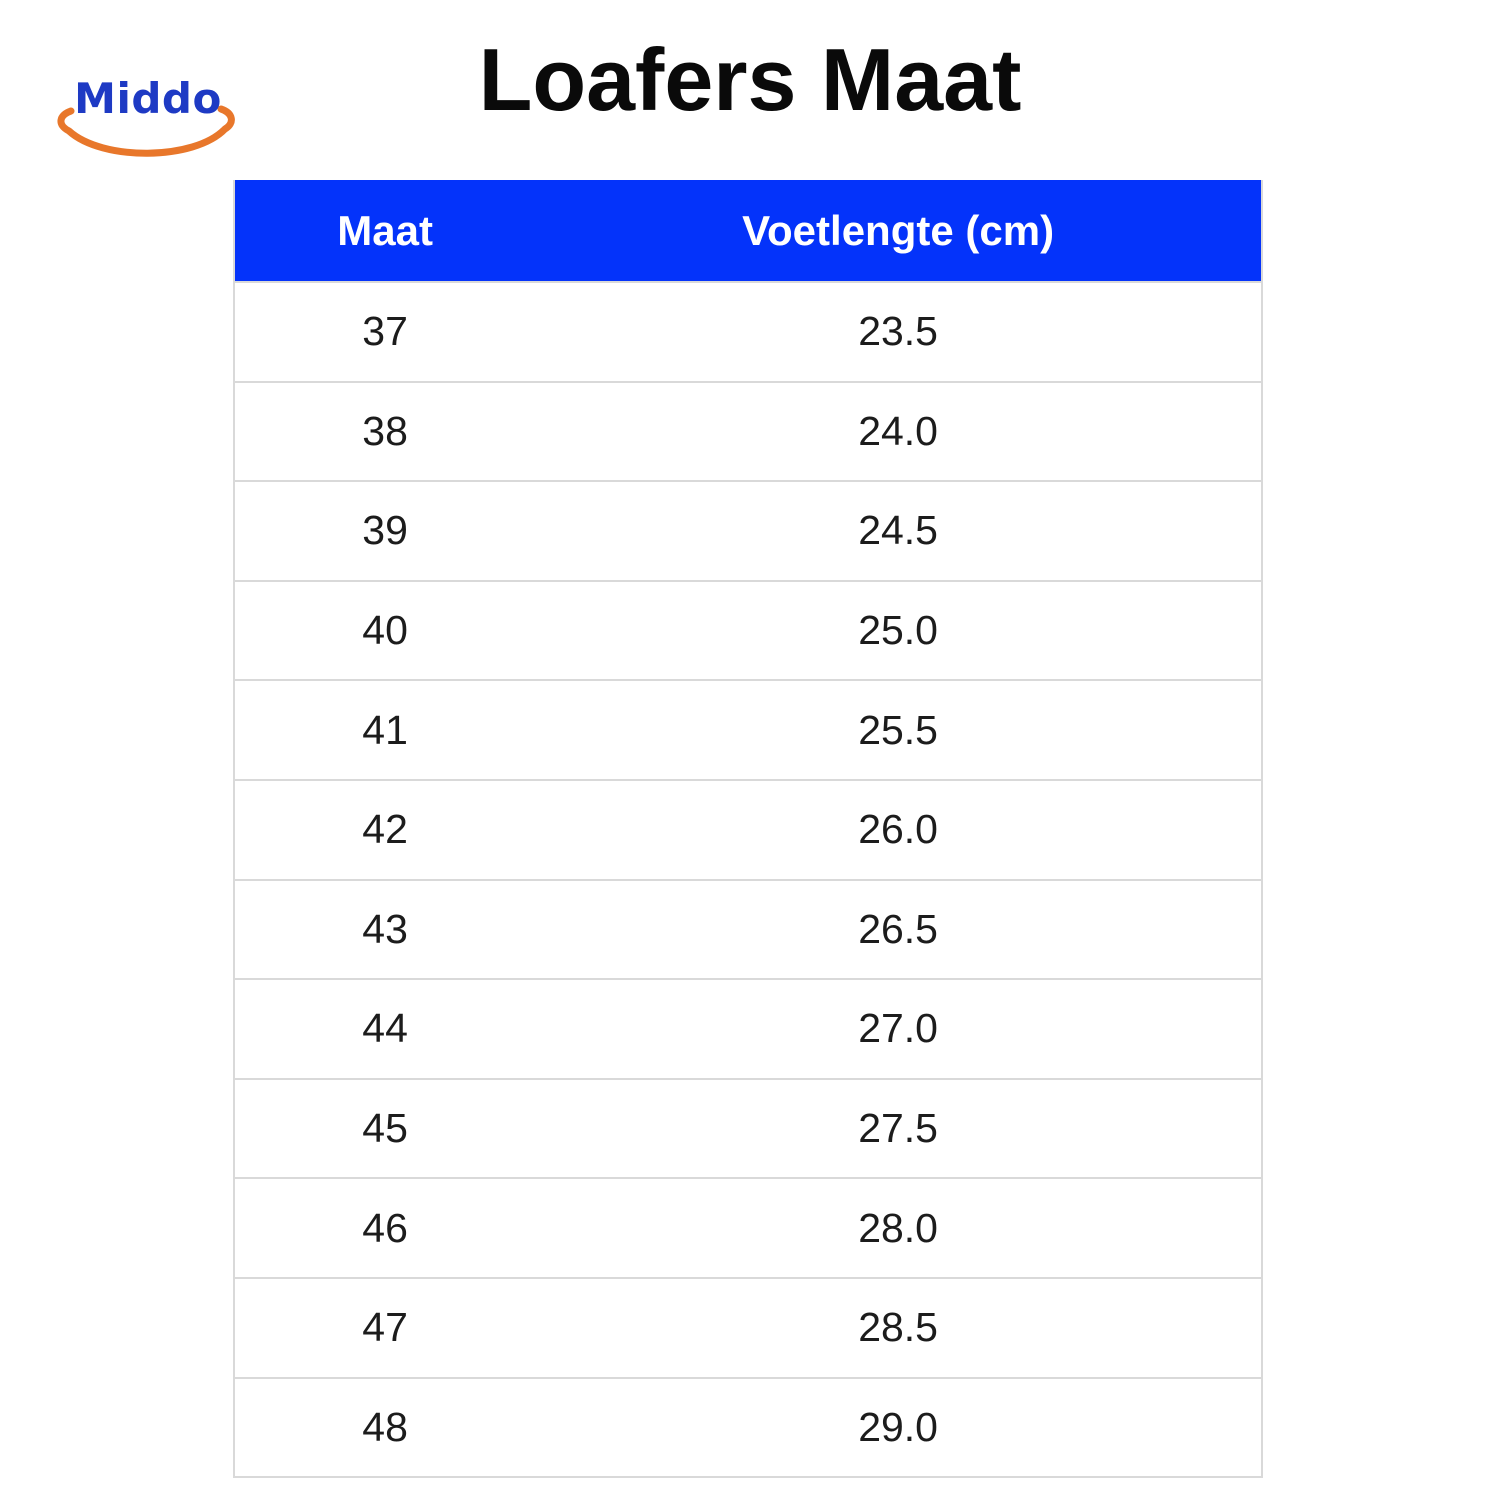  I want to click on column-header-voetlengte: Voetlengte (cm), so click(898, 231).